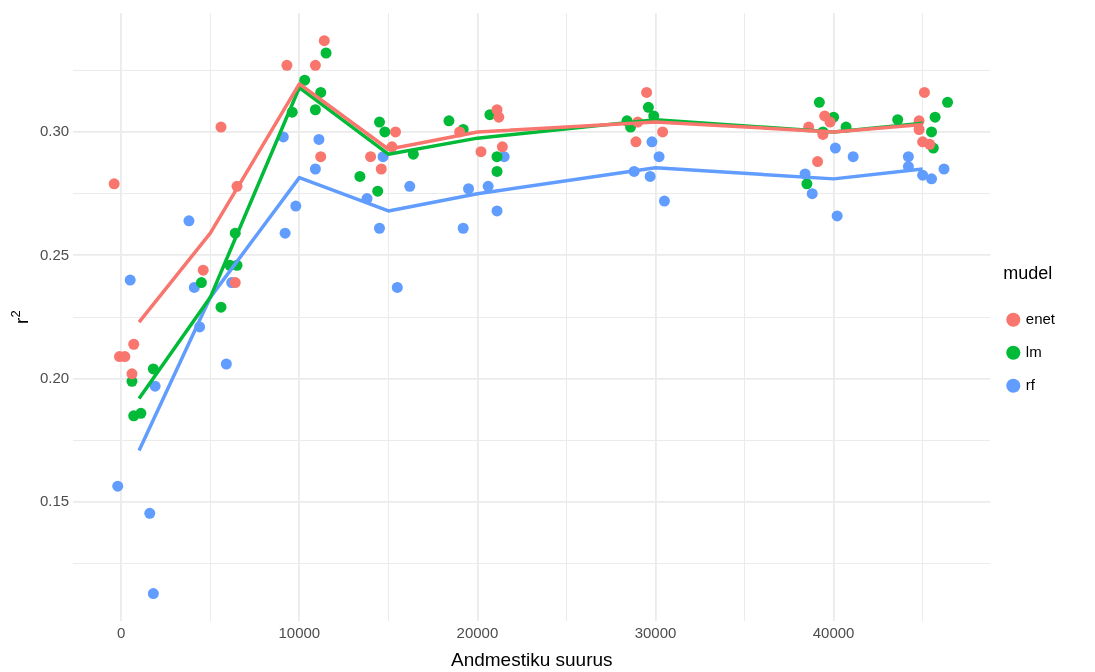 This screenshot has width=1095, height=672. What do you see at coordinates (54, 377) in the screenshot?
I see `y-tick-label: 0.20` at bounding box center [54, 377].